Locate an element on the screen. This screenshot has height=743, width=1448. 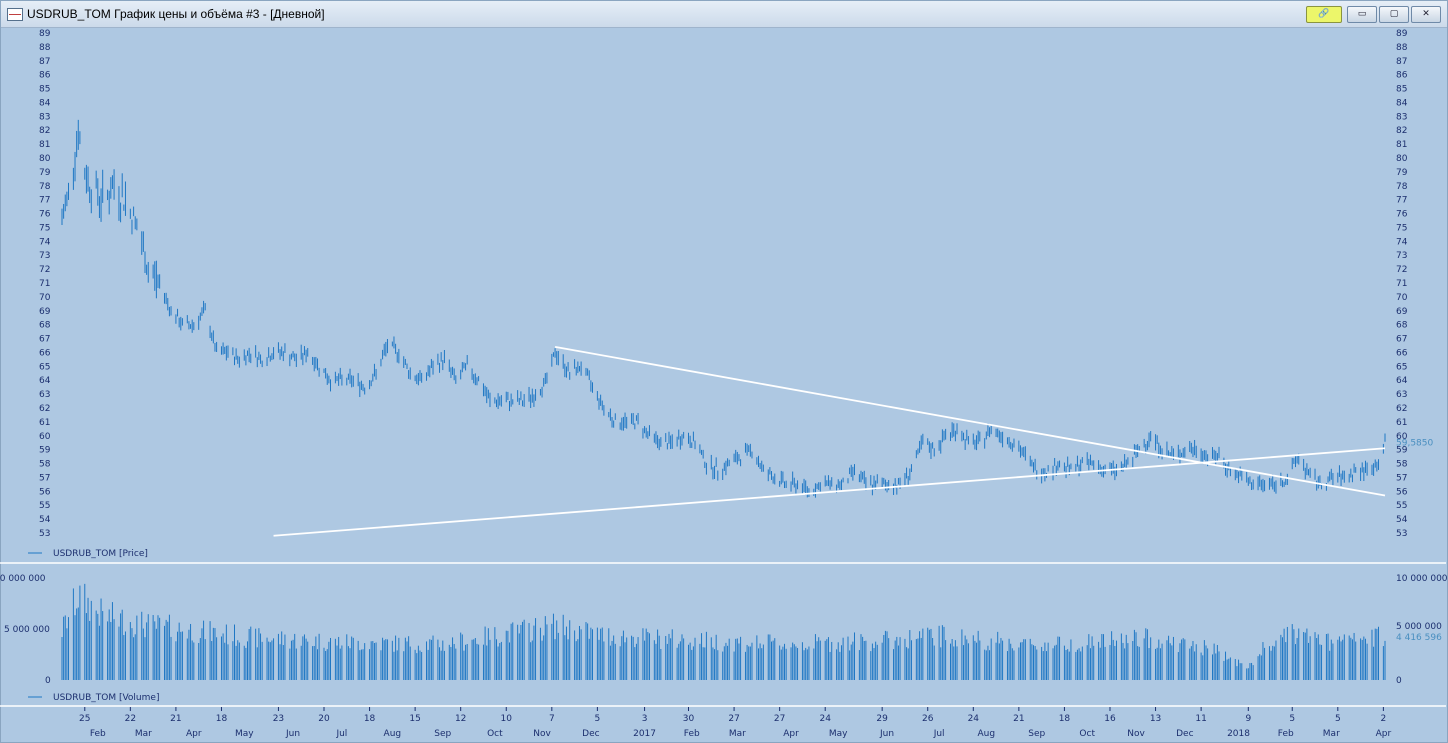
price-y-tick-left: 87 is located at coordinates (44, 62).